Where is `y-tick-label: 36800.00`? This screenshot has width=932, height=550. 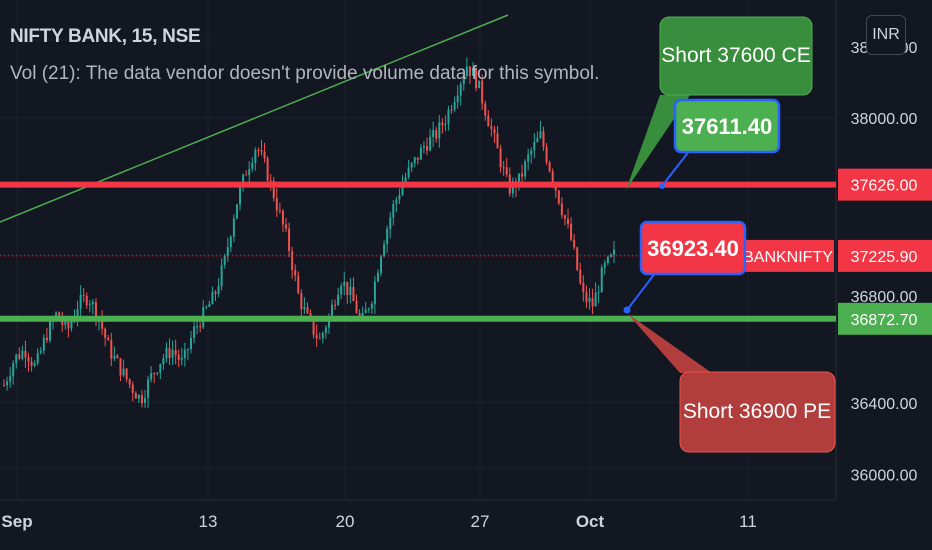
y-tick-label: 36800.00 is located at coordinates (884, 297).